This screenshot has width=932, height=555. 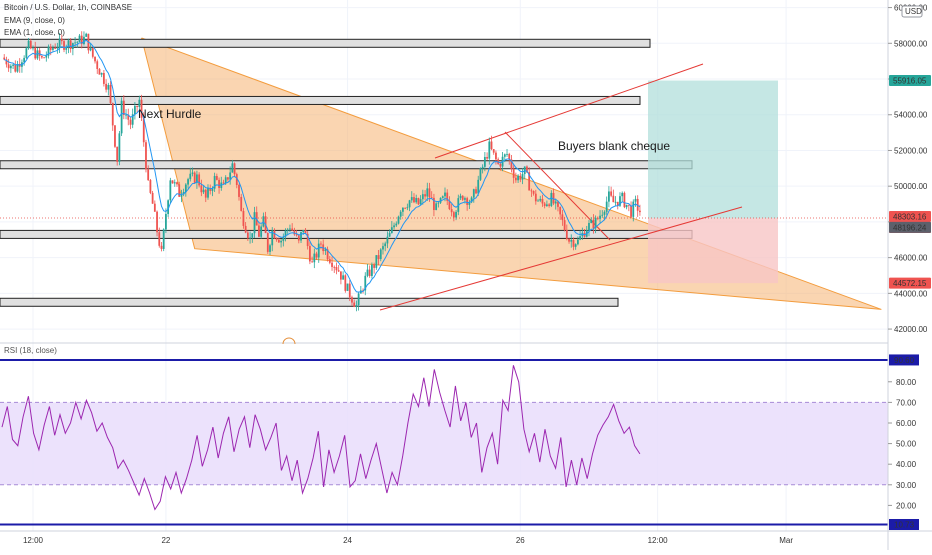 I want to click on rsi-axis-label: 50.00, so click(x=906, y=444).